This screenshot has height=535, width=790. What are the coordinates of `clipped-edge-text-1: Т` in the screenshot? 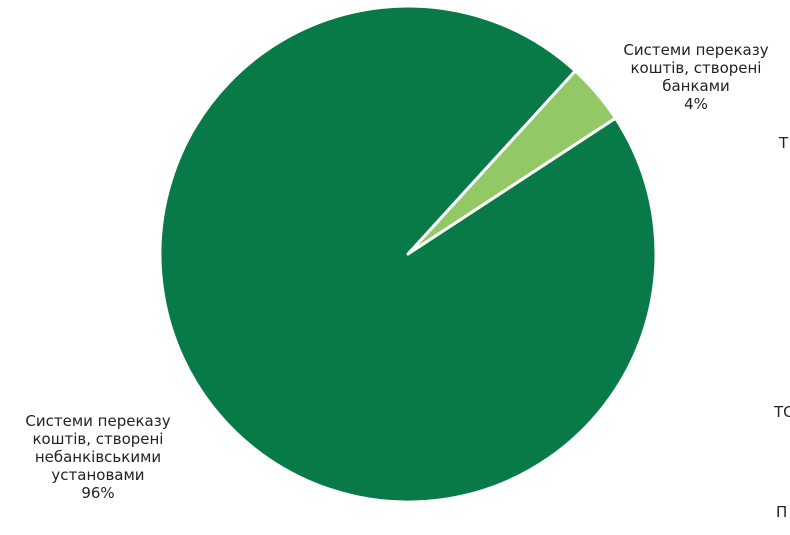 It's located at (784, 143).